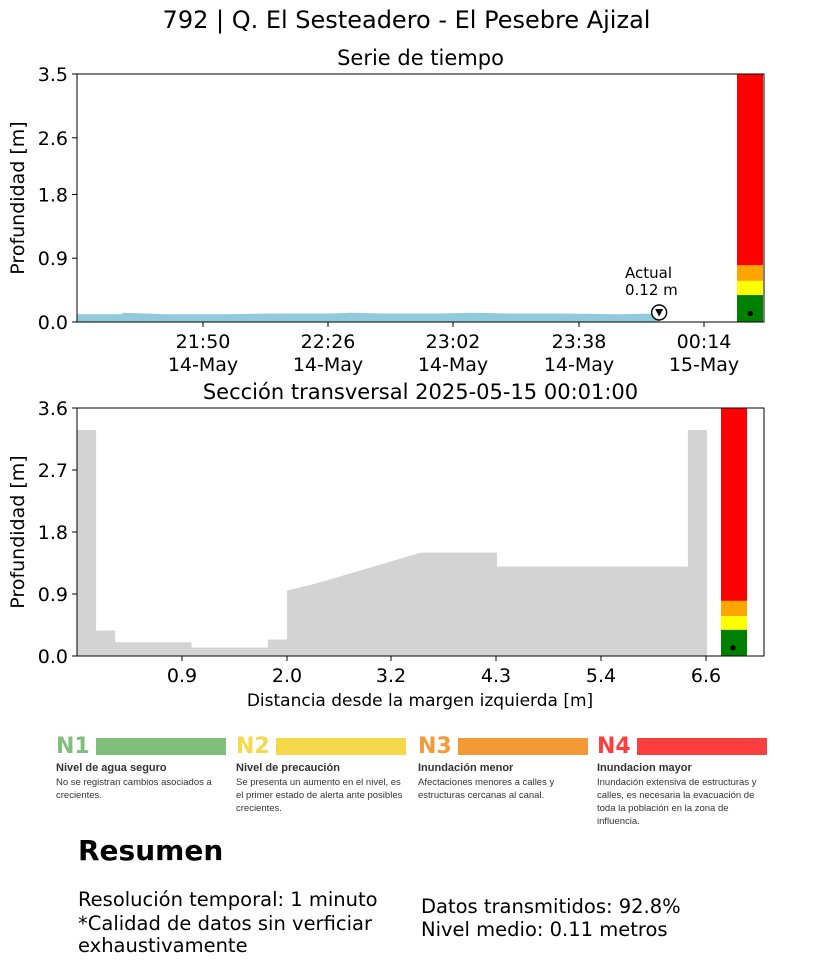 This screenshot has width=813, height=968. I want to click on chart2-title: Sección transversal 2025-05-15 00:01:00, so click(420, 392).